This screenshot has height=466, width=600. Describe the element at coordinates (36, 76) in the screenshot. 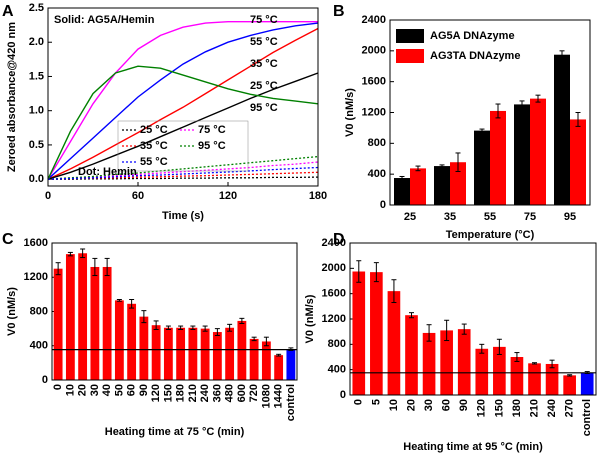

I see `y-tick-label: 1.5` at that location.